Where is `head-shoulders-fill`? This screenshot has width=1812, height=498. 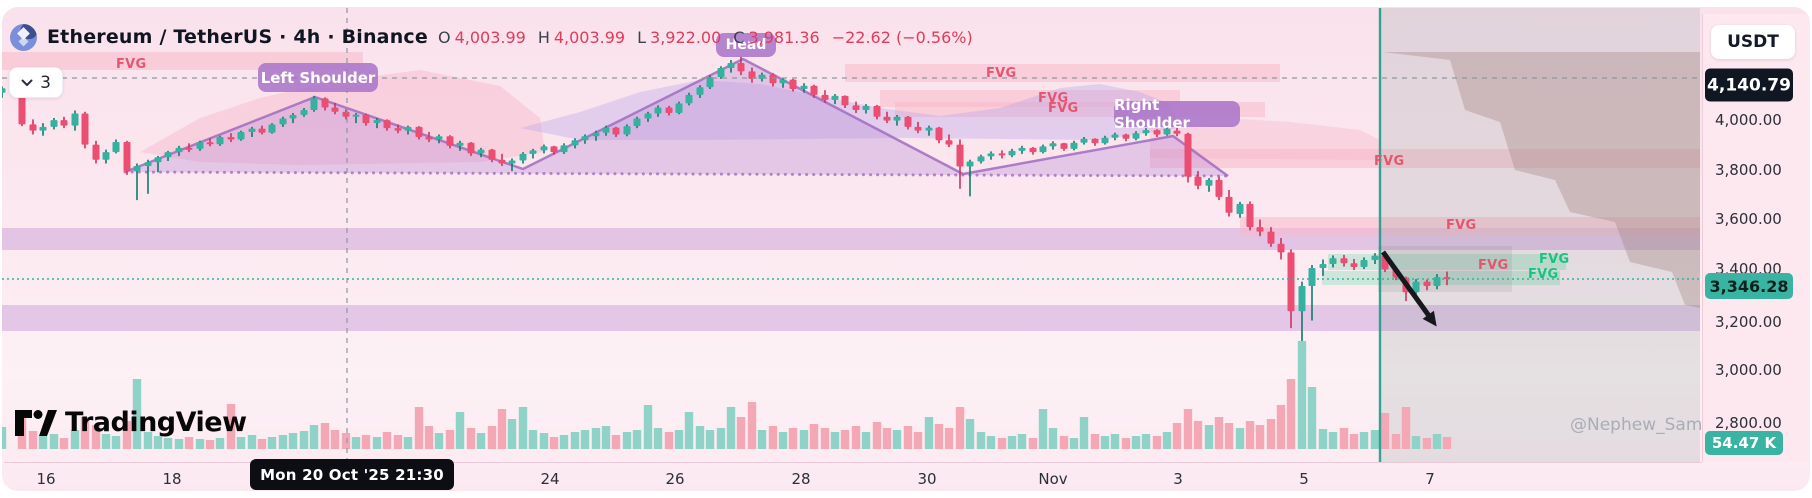
head-shoulders-fill is located at coordinates (676, 117).